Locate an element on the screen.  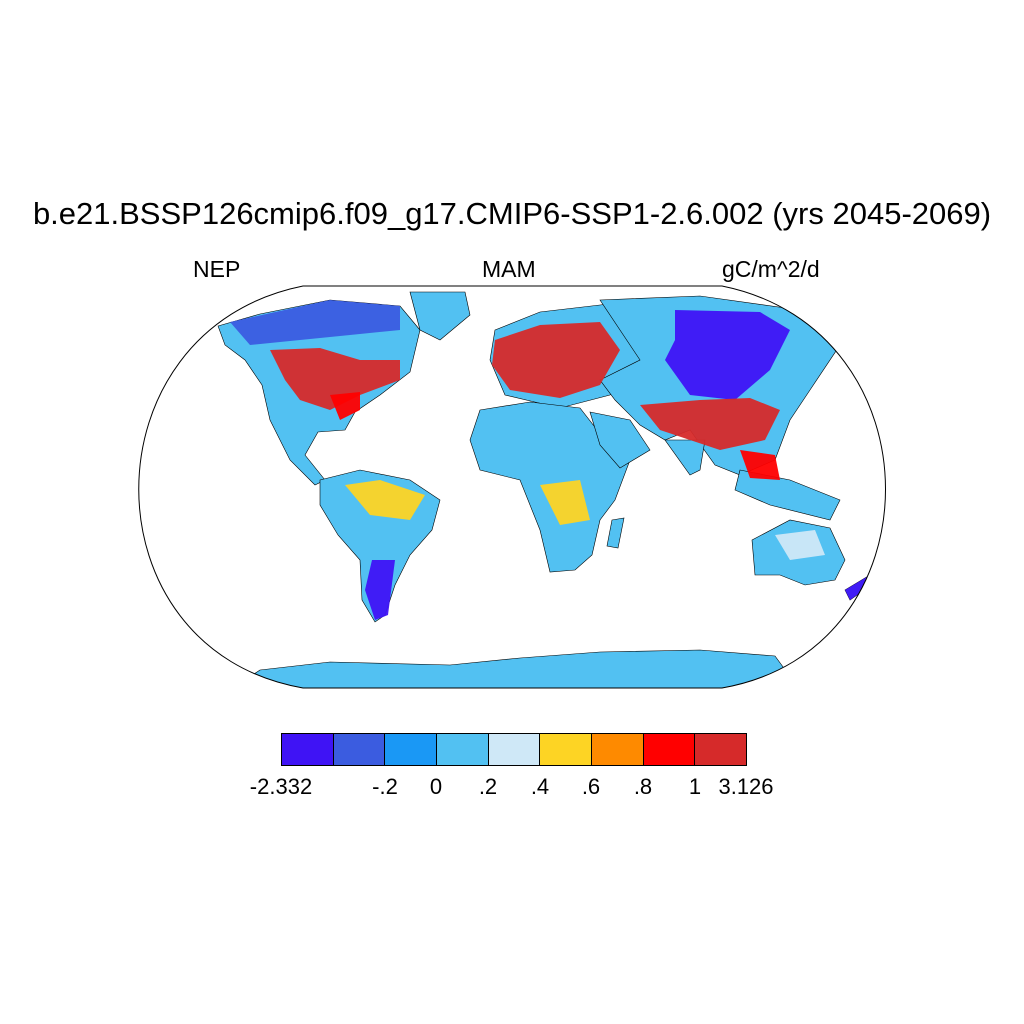
units-label: gC/m^2/d is located at coordinates (771, 269).